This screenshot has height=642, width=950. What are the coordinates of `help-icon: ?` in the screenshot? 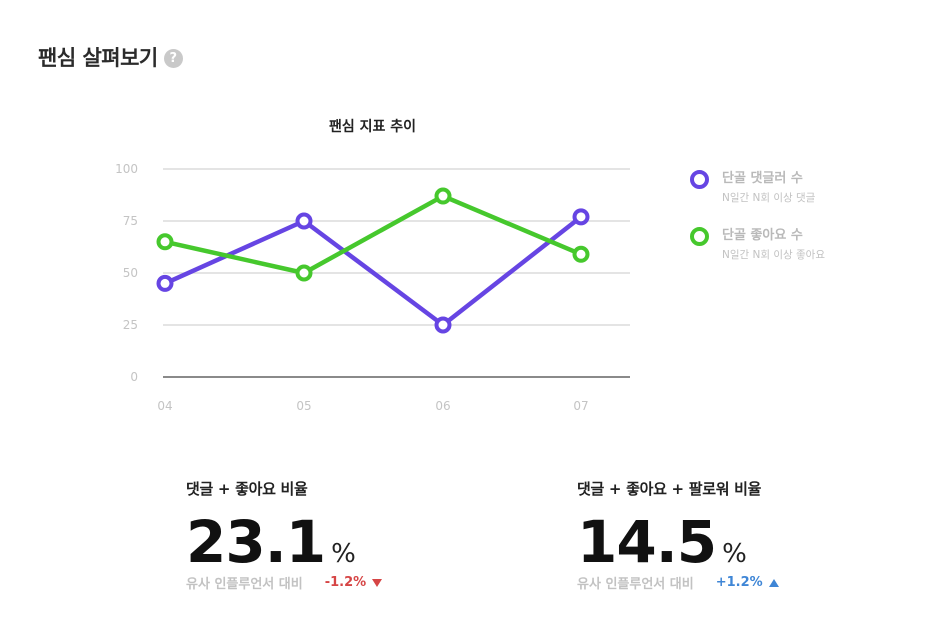 It's located at (173, 58).